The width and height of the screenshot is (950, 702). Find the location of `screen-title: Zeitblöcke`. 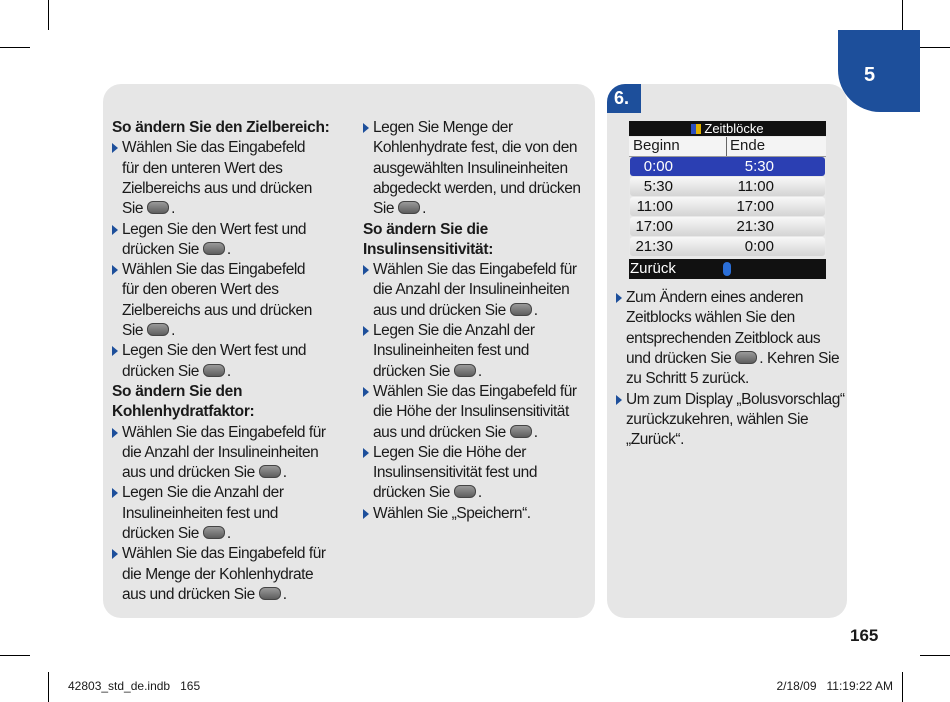

screen-title: Zeitblöcke is located at coordinates (734, 128).